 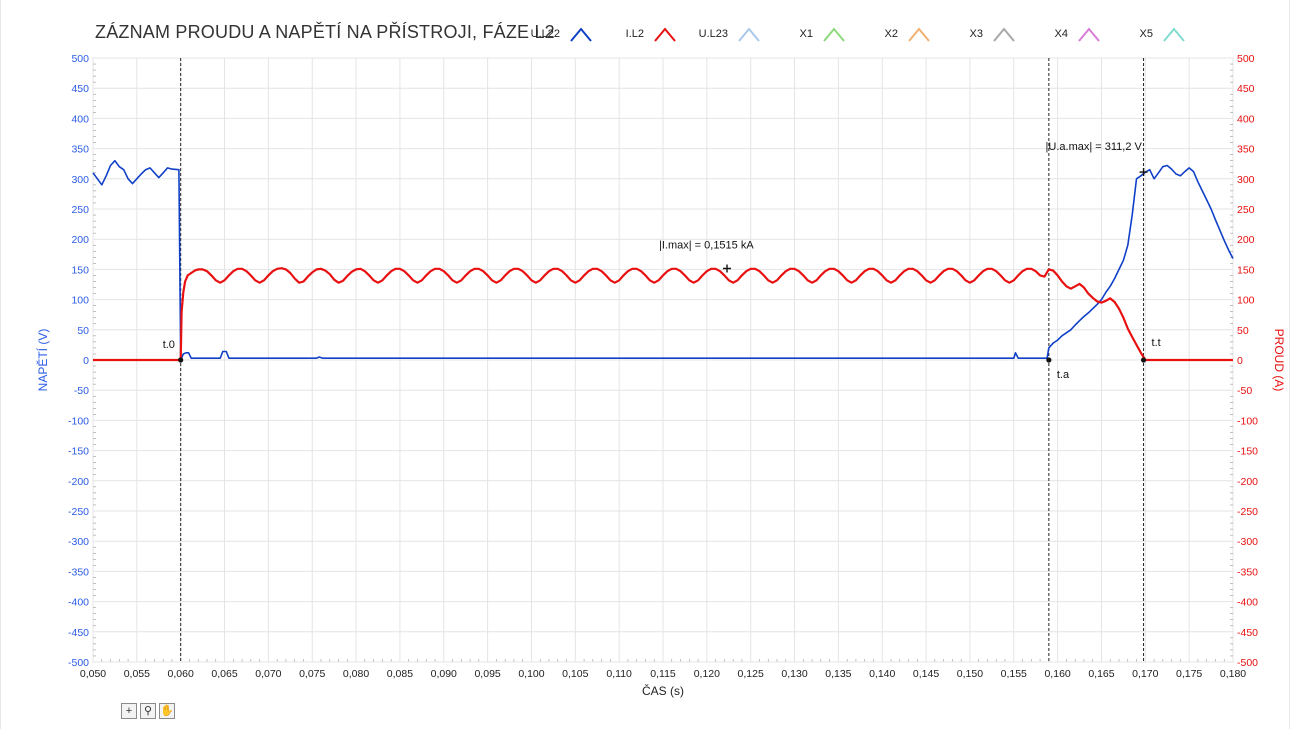 I want to click on y-left-tick-label: -500, so click(x=78, y=663).